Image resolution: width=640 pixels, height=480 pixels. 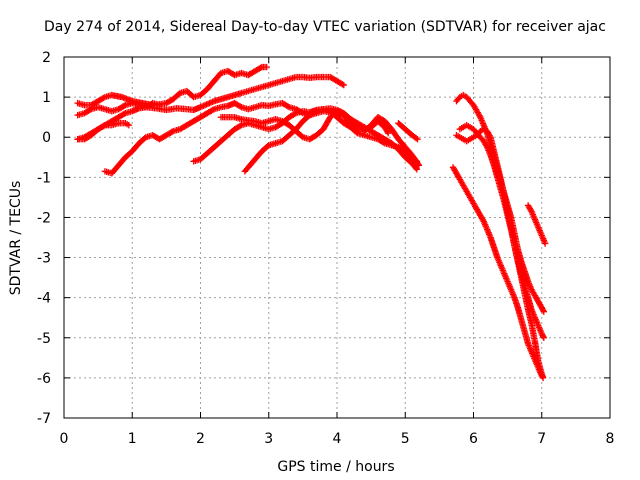 I want to click on y-tick-label: -1, so click(x=44, y=178).